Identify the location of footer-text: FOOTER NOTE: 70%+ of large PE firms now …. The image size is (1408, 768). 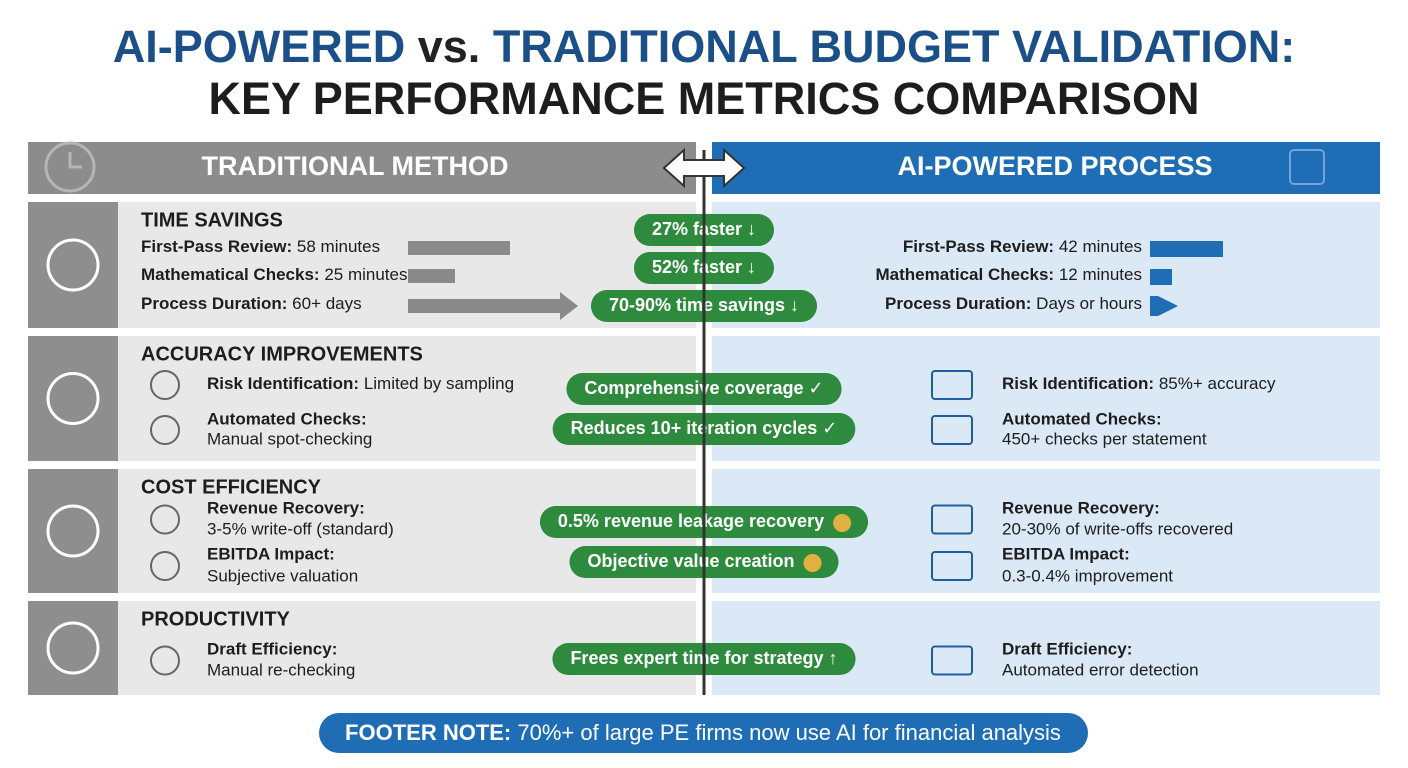
(703, 732).